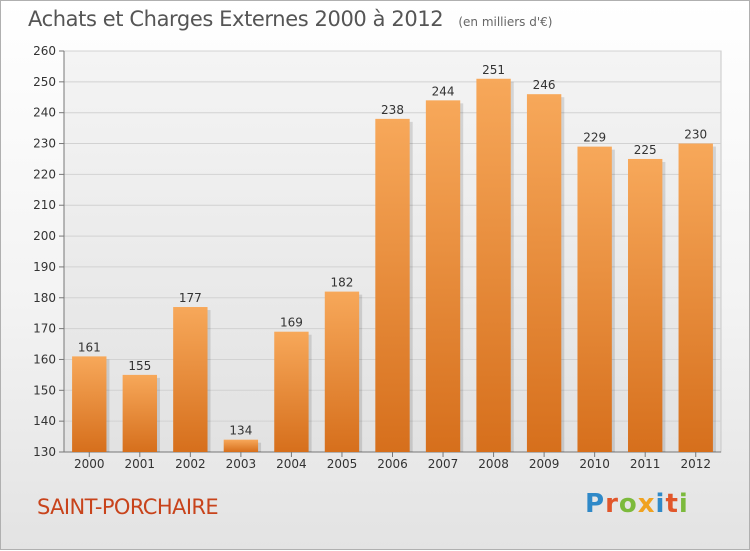 The width and height of the screenshot is (750, 551). What do you see at coordinates (612, 504) in the screenshot?
I see `logo-letter: r` at bounding box center [612, 504].